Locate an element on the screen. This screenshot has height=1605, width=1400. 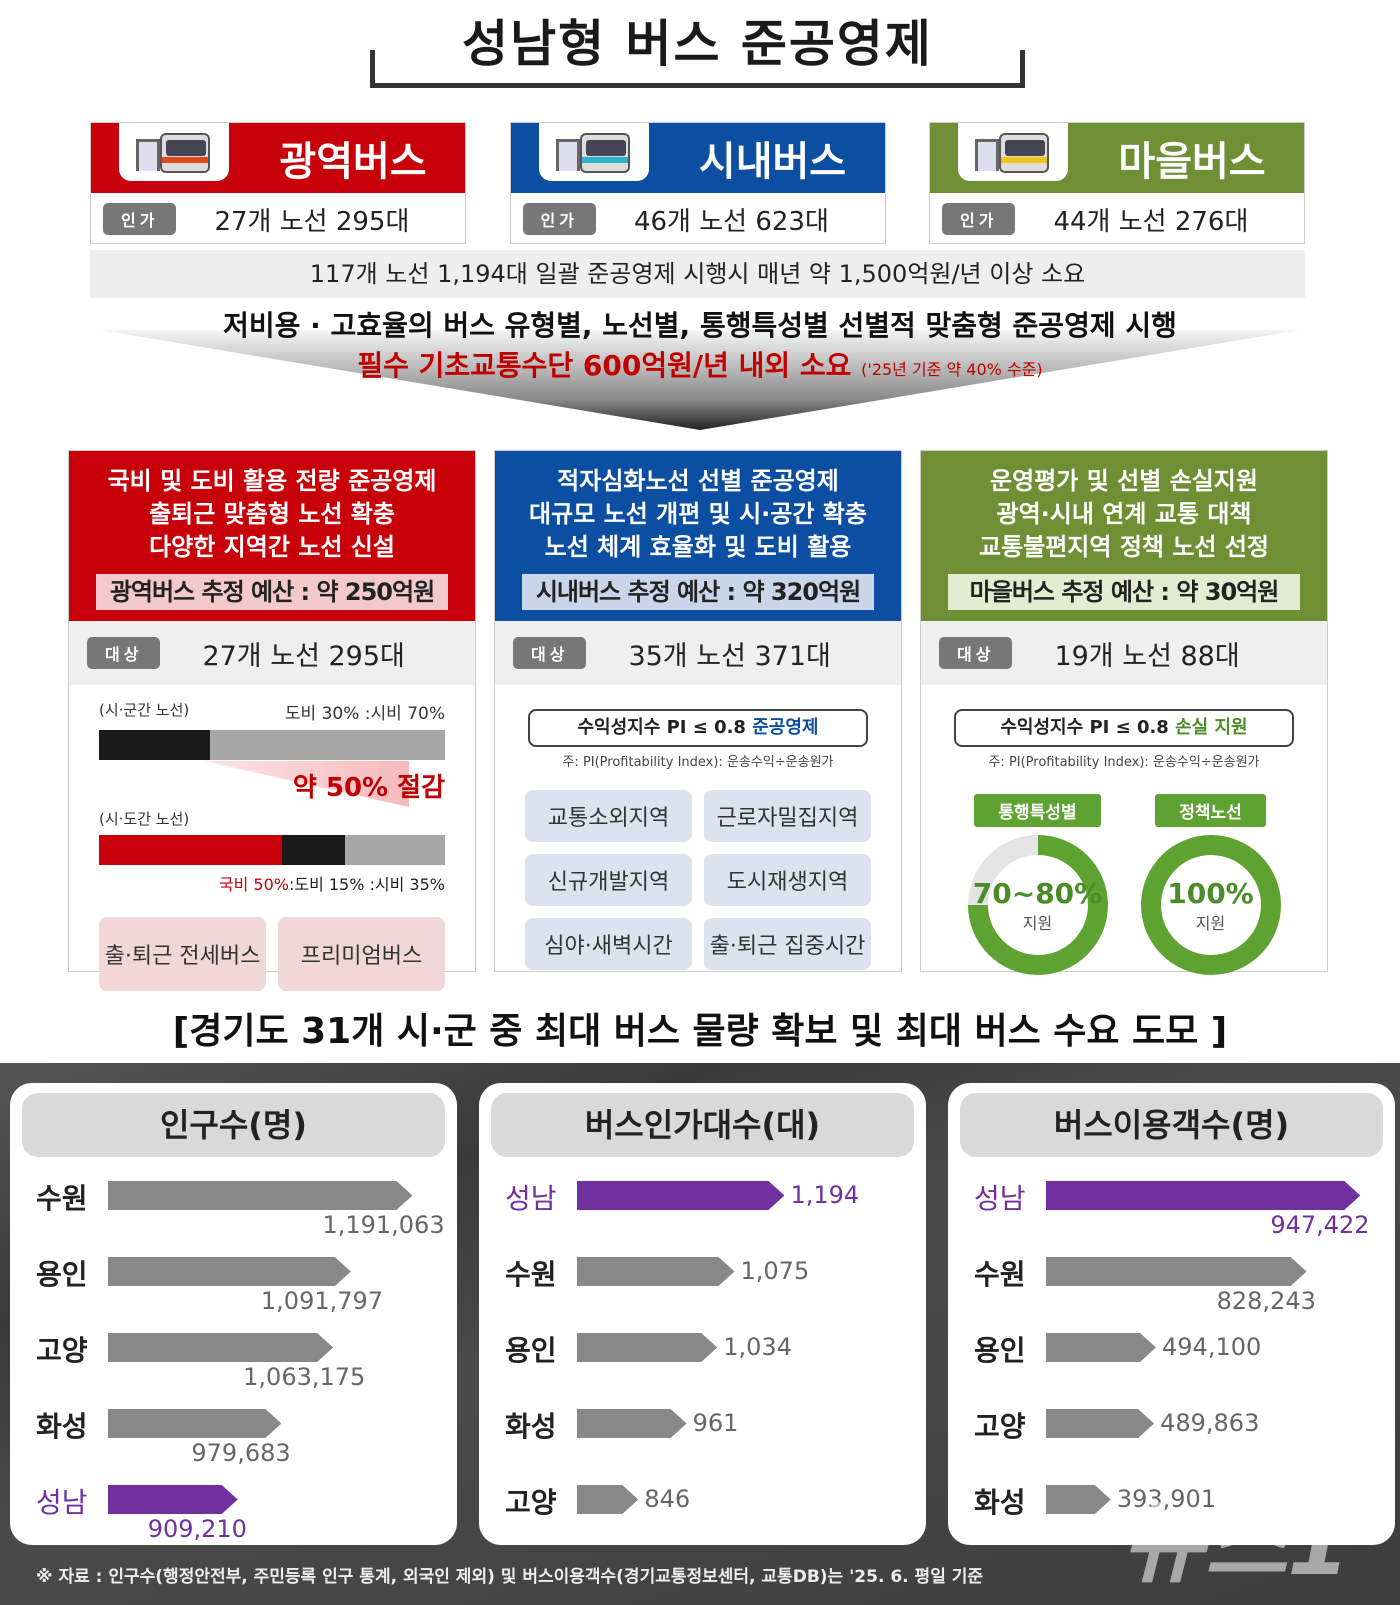
budget-label: 광역버스 추정 예산 : 약 250억원 is located at coordinates (272, 592).